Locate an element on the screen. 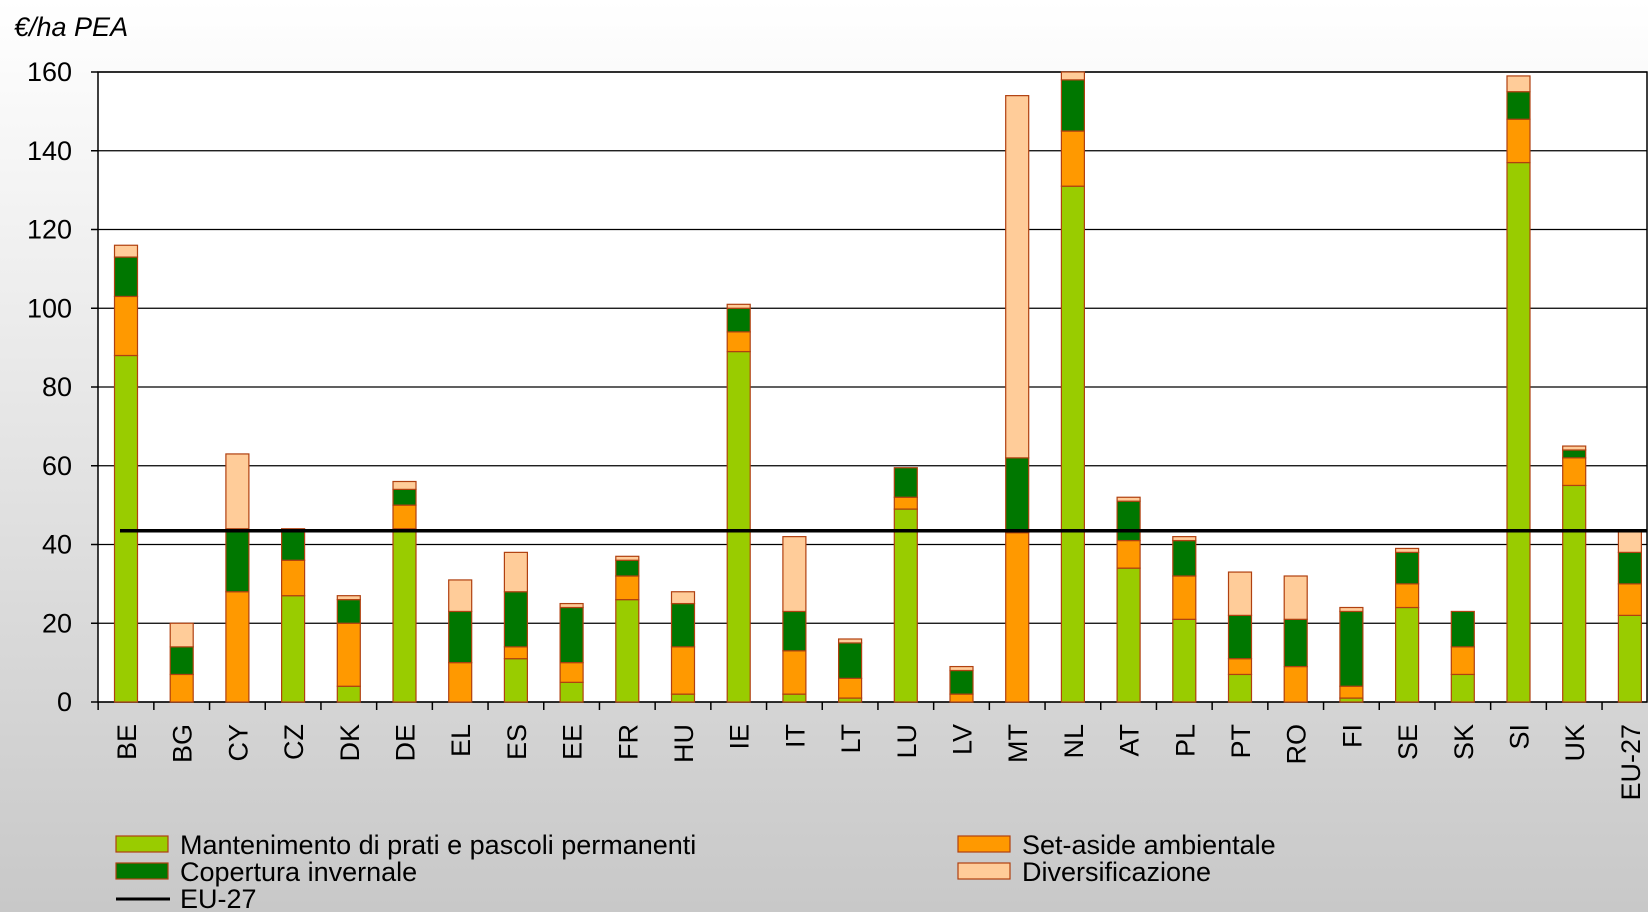  y-tick-label: 160 is located at coordinates (49, 72).